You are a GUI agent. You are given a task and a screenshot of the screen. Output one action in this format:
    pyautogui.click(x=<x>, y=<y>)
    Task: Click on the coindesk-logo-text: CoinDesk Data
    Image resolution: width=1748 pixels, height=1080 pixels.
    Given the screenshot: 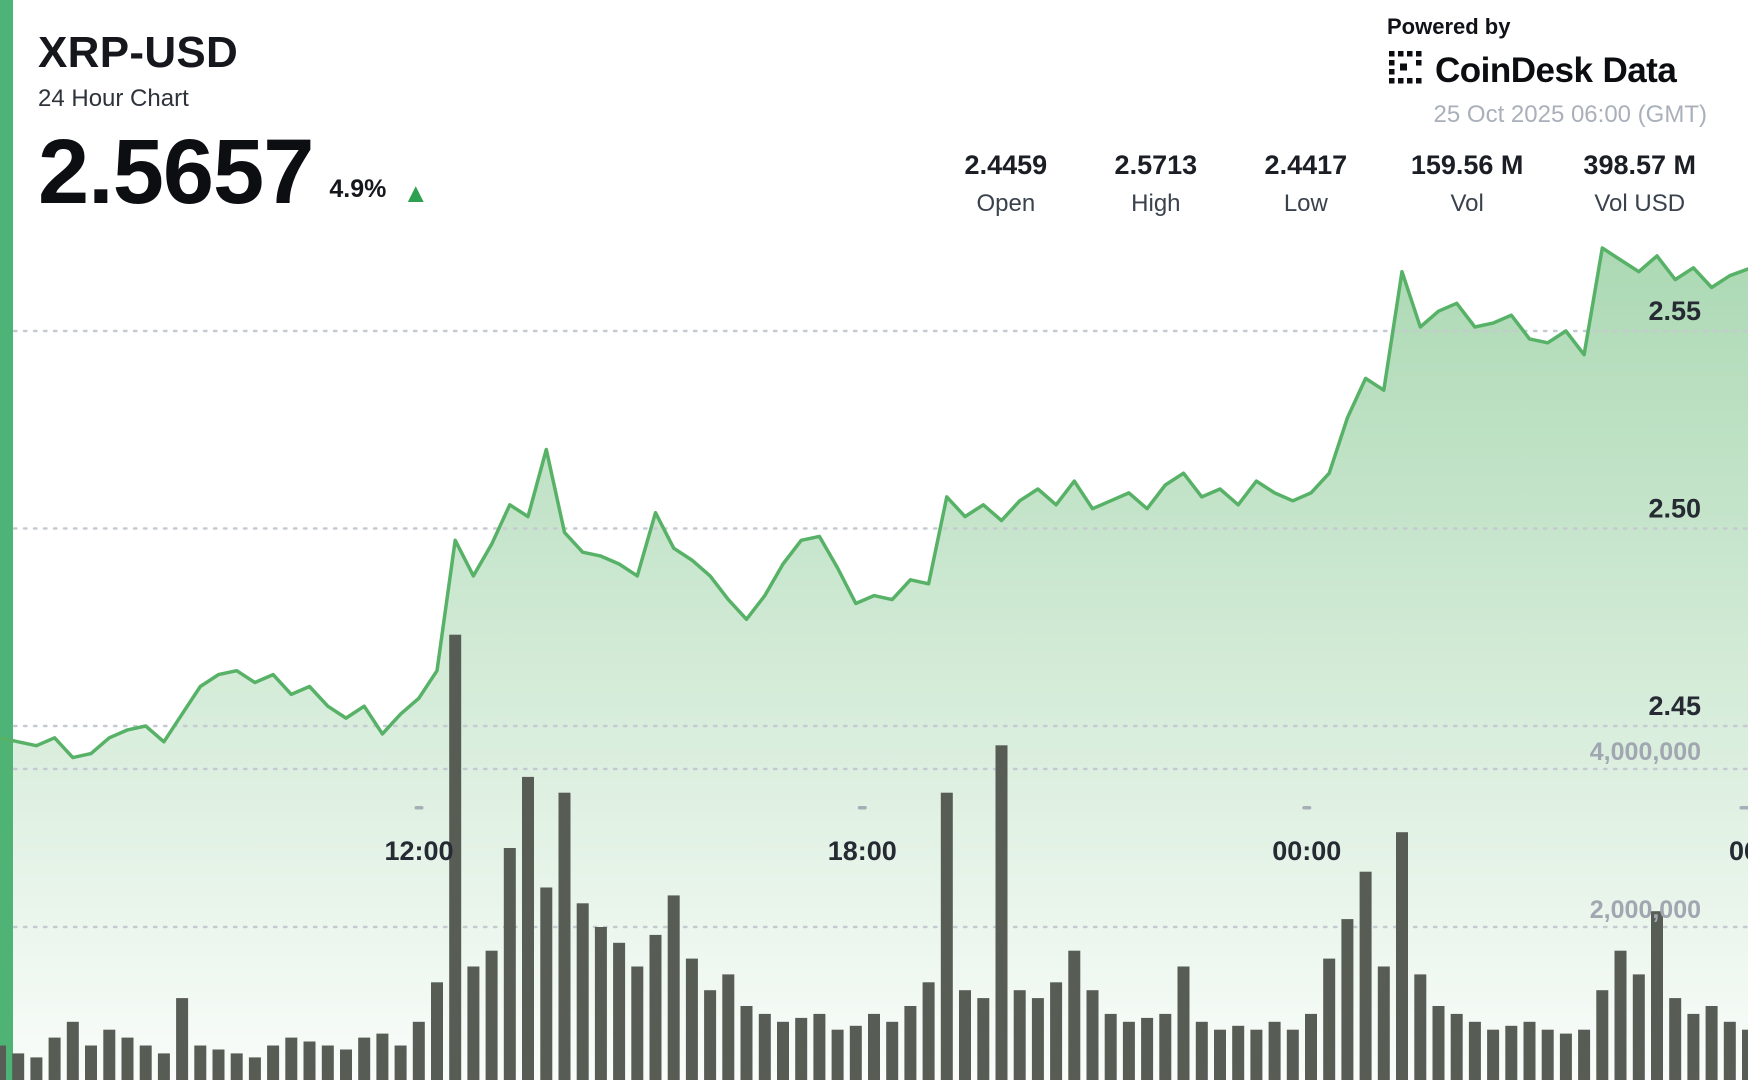 What is the action you would take?
    pyautogui.click(x=1556, y=70)
    